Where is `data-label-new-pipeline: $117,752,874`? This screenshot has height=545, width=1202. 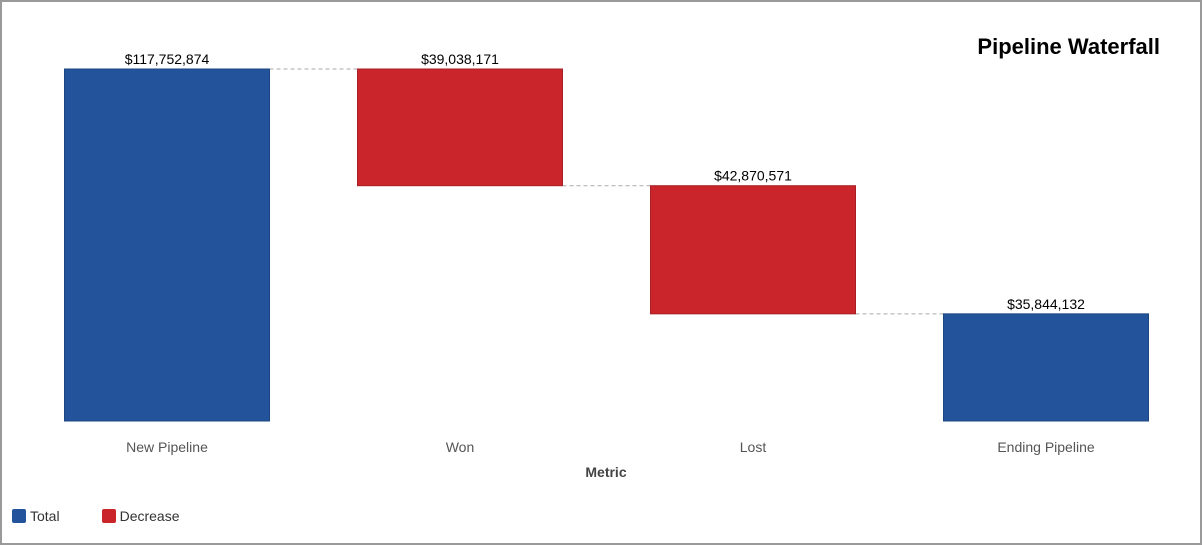 data-label-new-pipeline: $117,752,874 is located at coordinates (167, 59).